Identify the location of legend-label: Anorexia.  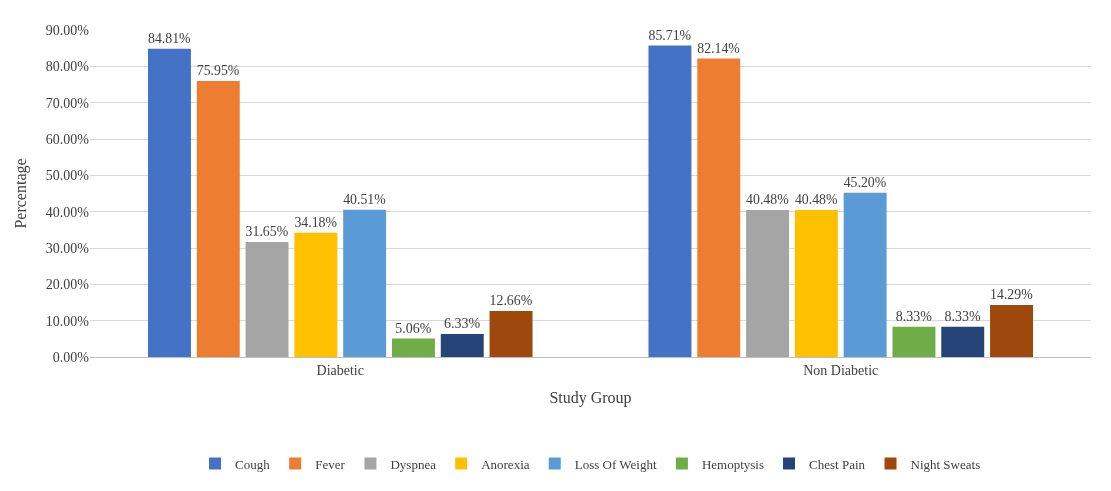
(505, 464).